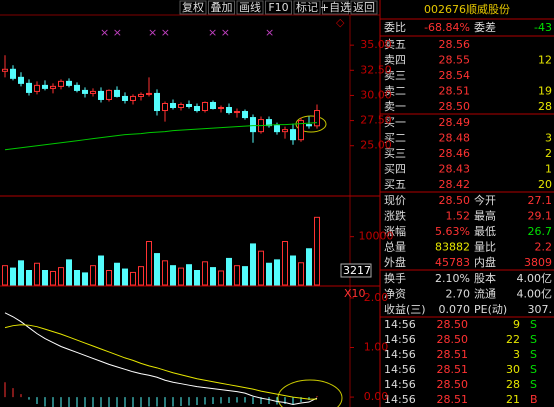 The image size is (554, 407). I want to click on moving-average, so click(161, 136).